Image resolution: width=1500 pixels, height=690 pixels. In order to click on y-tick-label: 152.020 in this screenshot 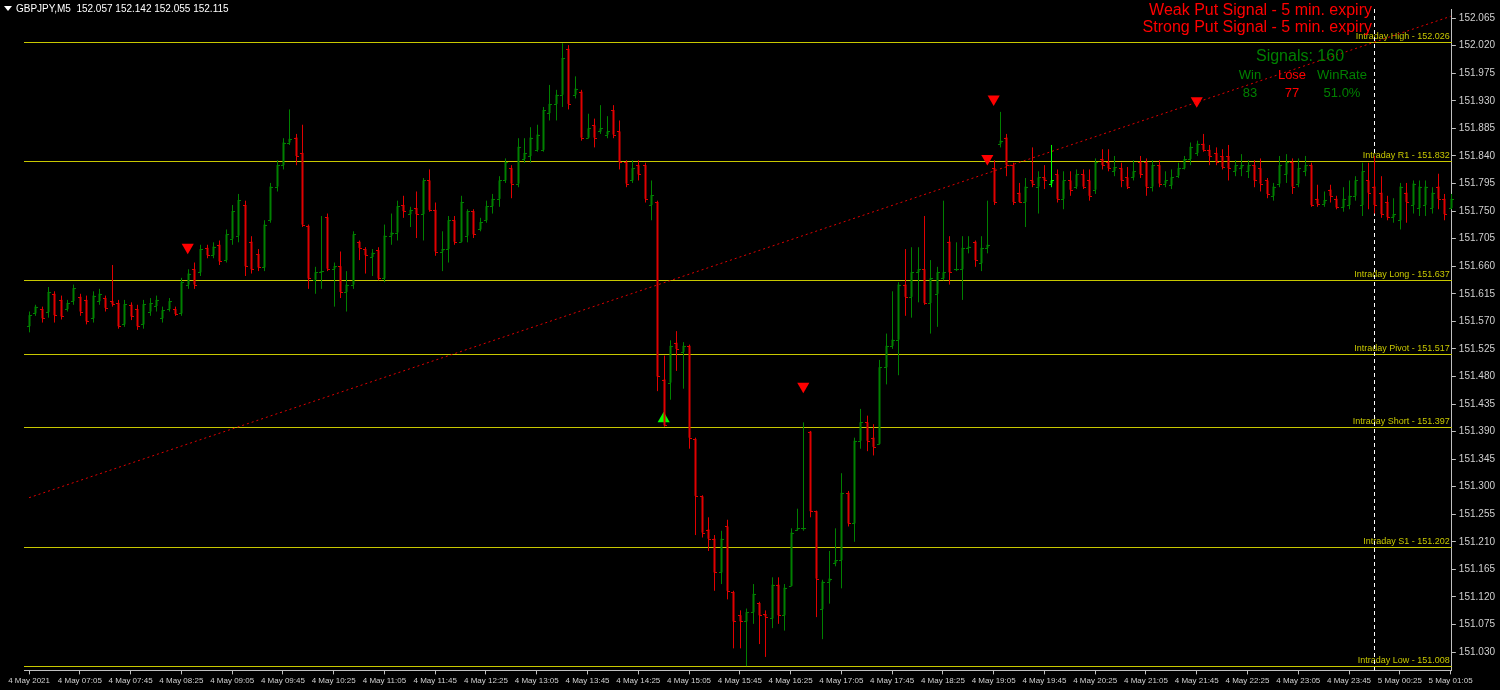, I will do `click(1477, 45)`.